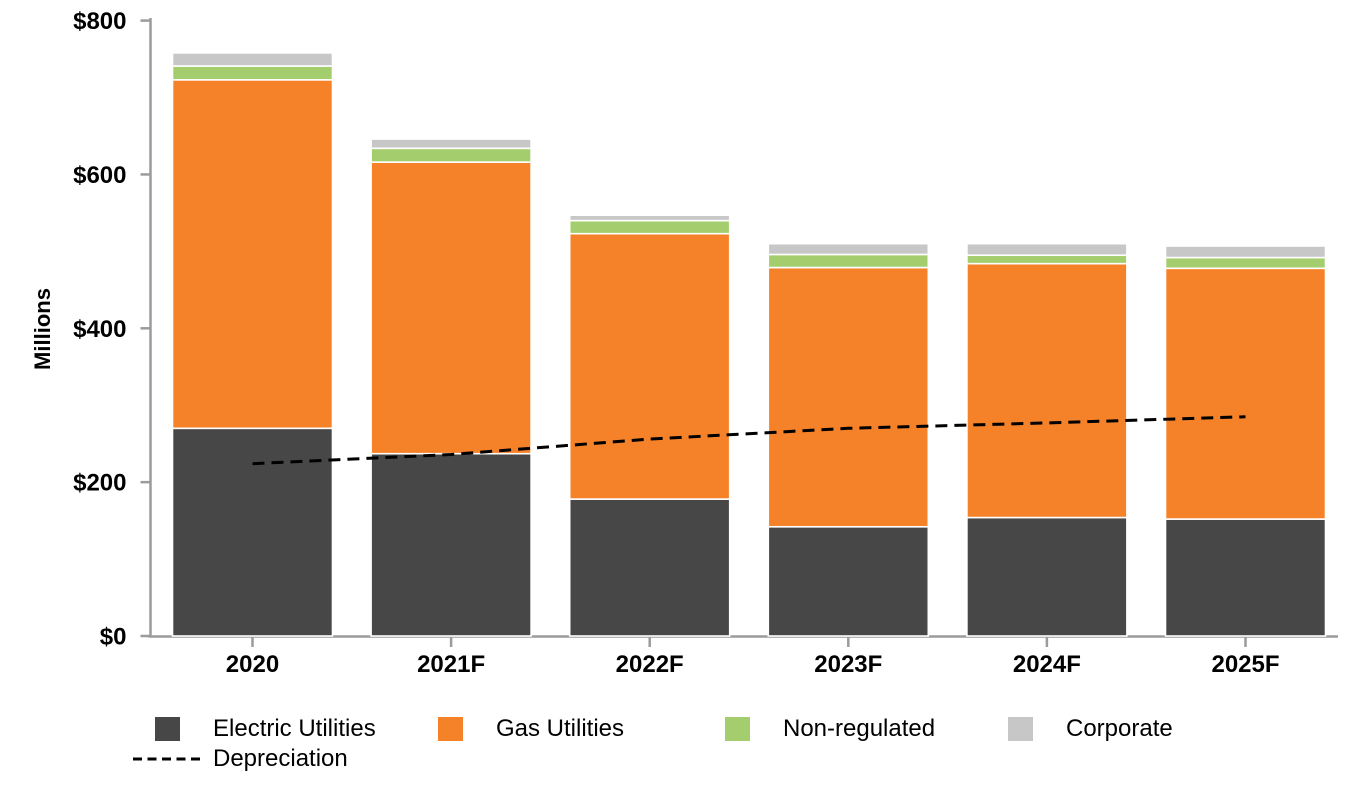 This screenshot has height=800, width=1364. I want to click on y-tick-label: $600, so click(99, 175).